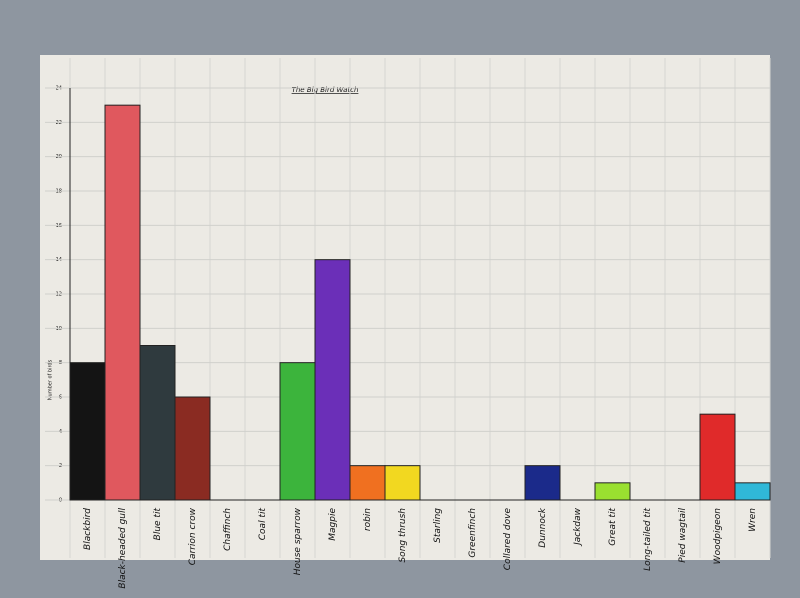 The width and height of the screenshot is (800, 598). I want to click on x-tick-label: House sparrow, so click(298, 541).